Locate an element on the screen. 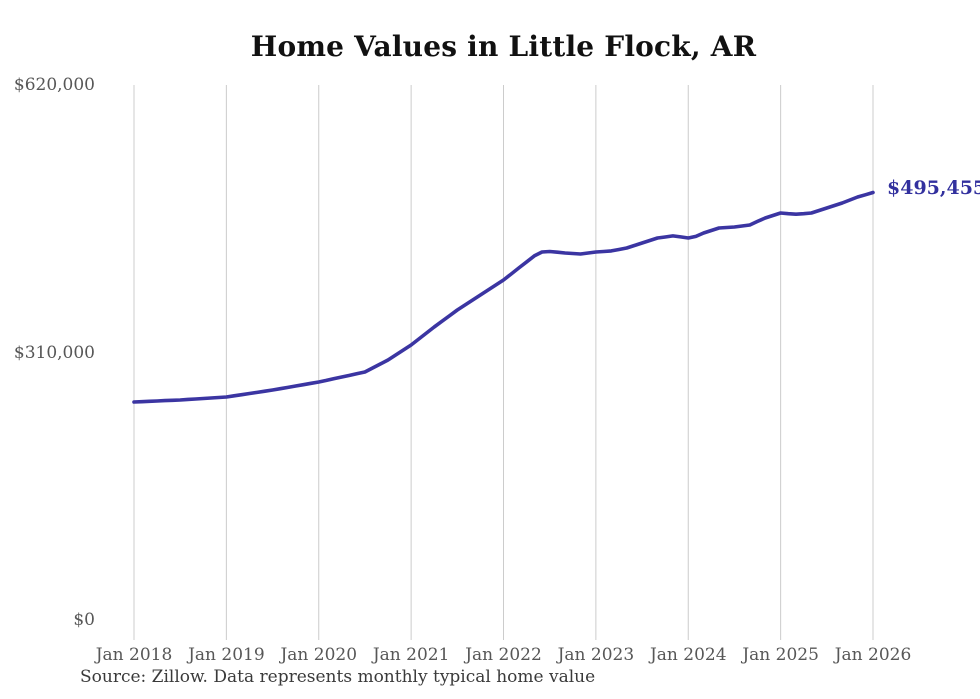  x-axis-tick-label: Jan 2023 is located at coordinates (596, 655).